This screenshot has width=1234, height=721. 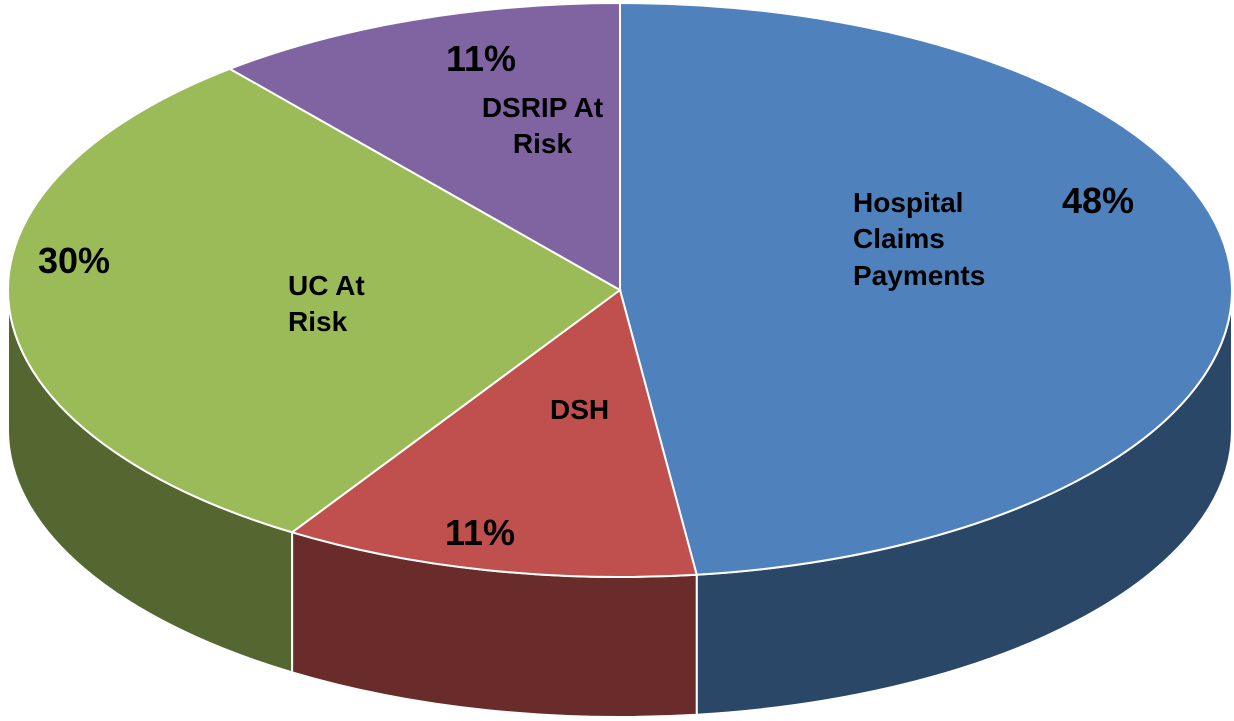 I want to click on value-label: 48%, so click(x=1098, y=200).